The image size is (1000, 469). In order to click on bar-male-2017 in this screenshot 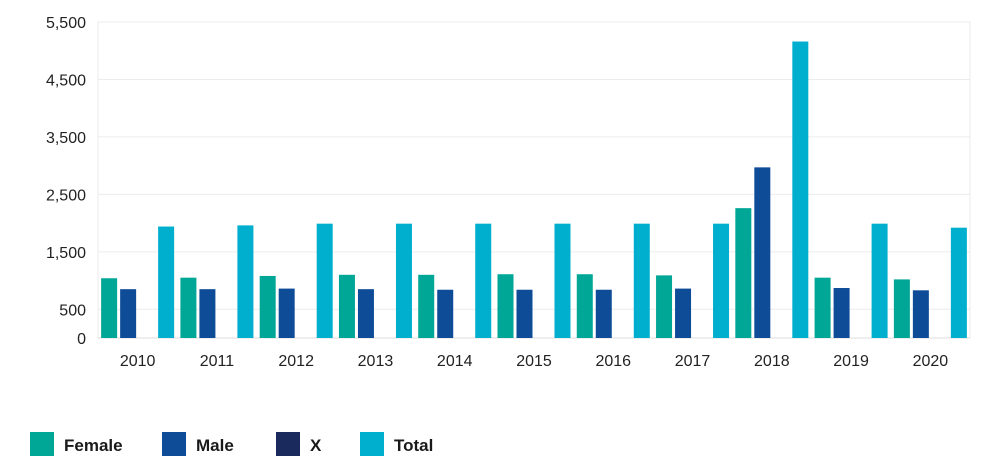, I will do `click(683, 313)`.